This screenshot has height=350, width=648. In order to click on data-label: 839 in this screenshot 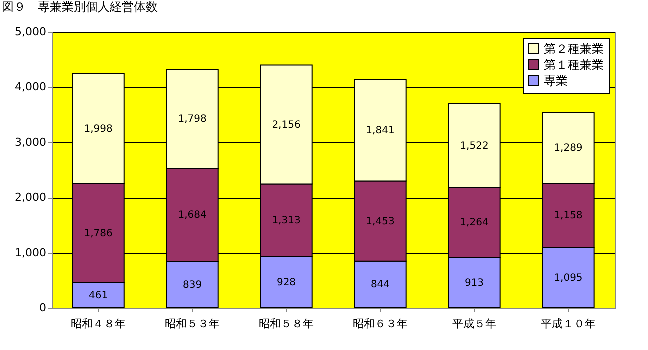, I will do `click(192, 285)`.